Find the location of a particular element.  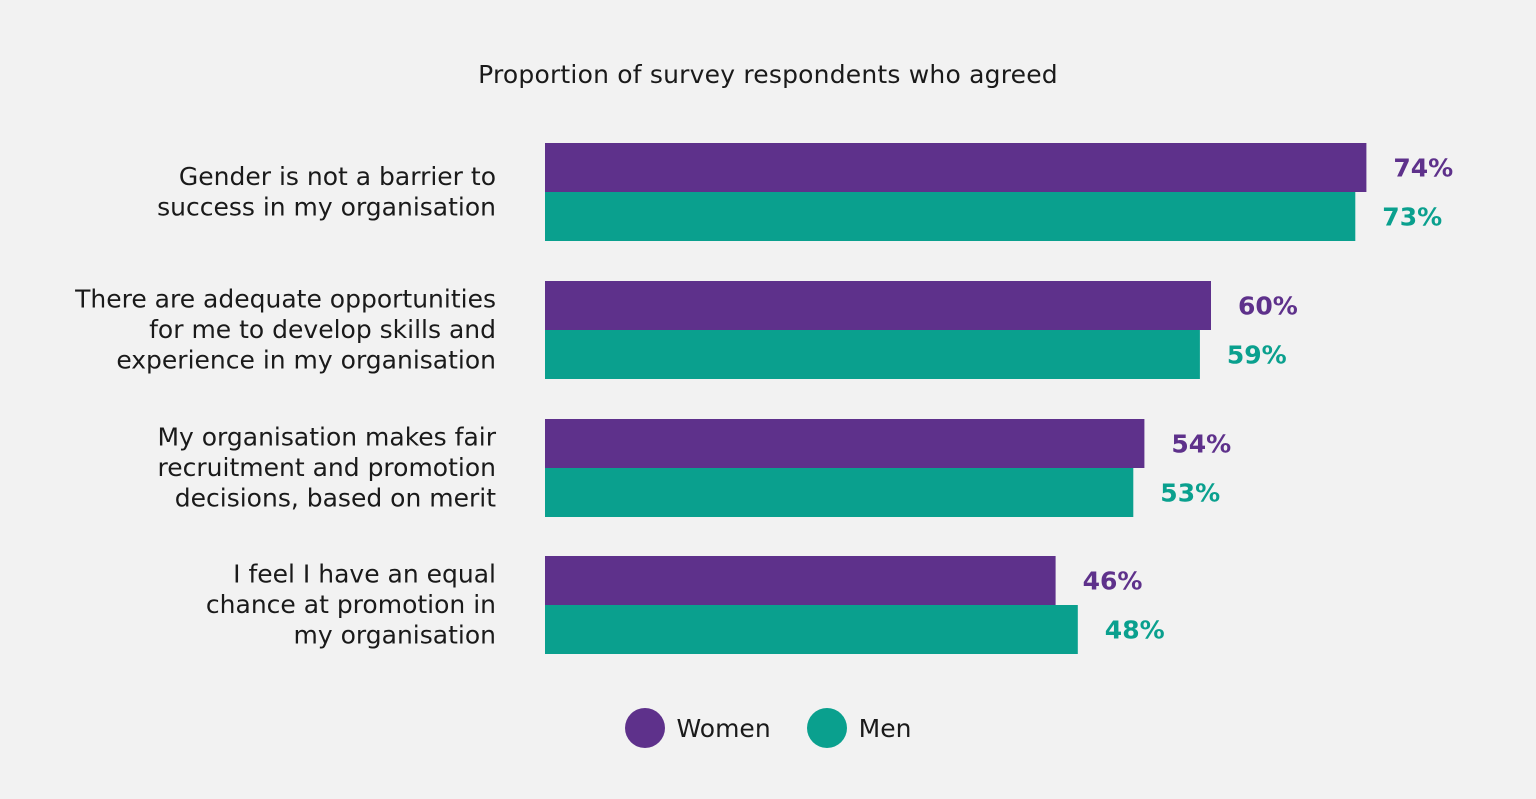

category-label-3-line-2: my organisation is located at coordinates (395, 635).